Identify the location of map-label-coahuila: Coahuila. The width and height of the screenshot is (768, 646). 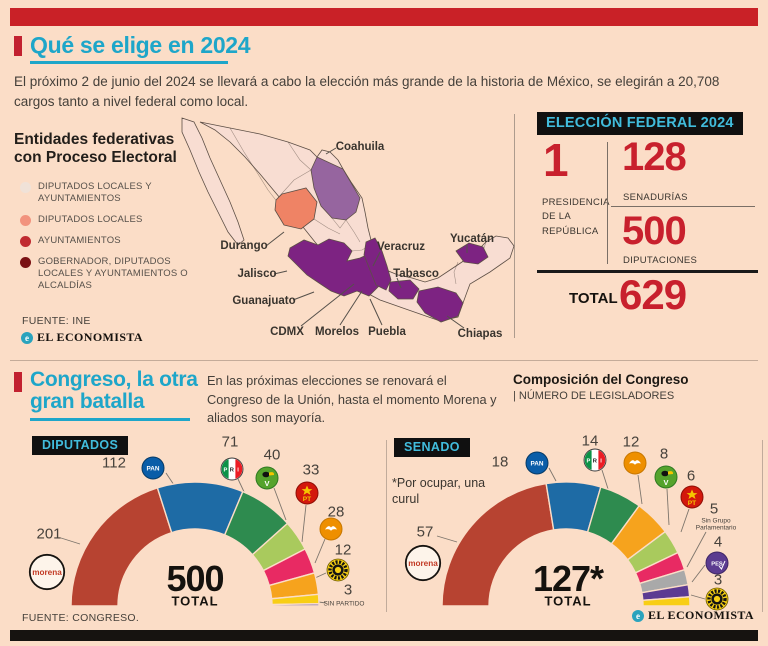
(360, 147).